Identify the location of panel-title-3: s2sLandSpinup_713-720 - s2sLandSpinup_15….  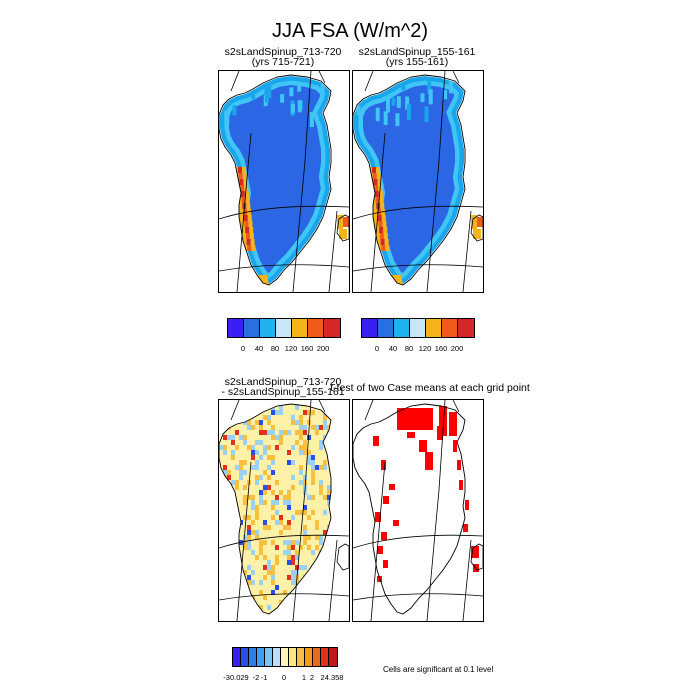
(283, 387).